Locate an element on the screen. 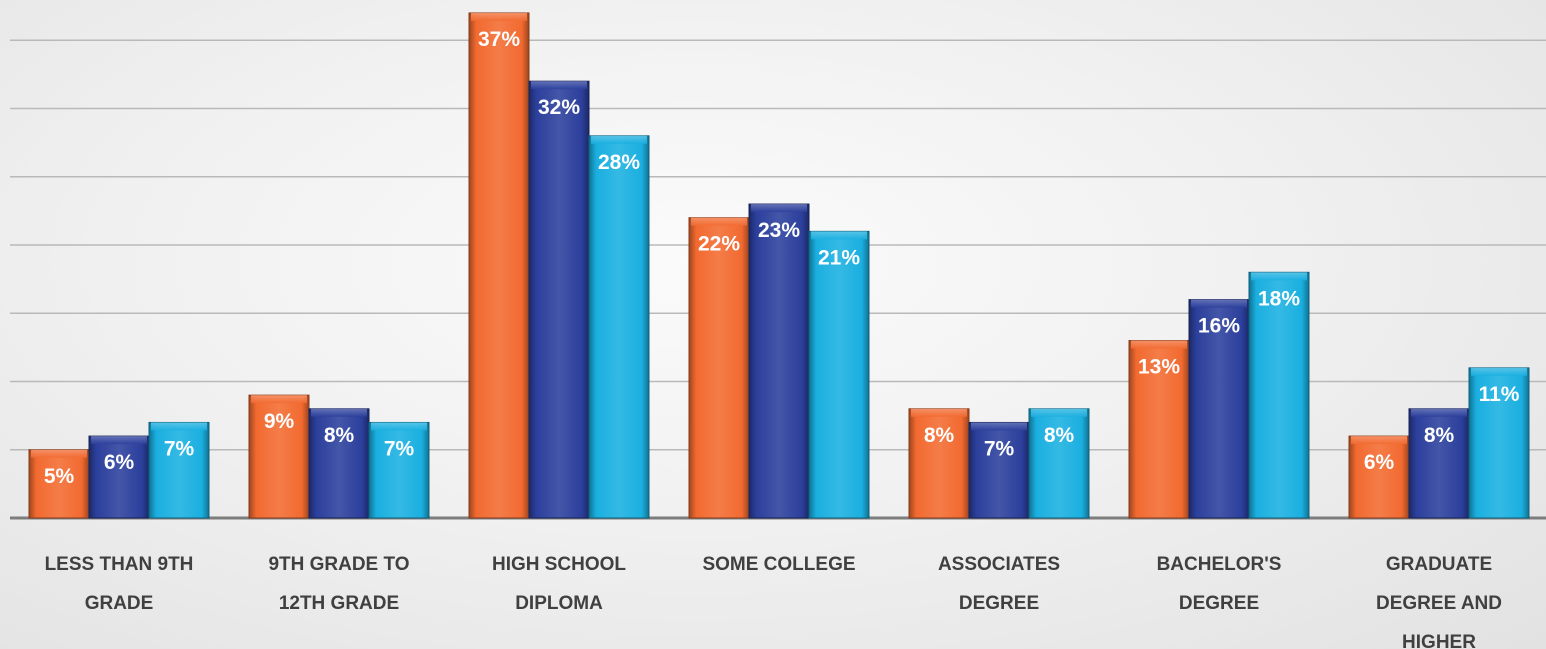 This screenshot has height=649, width=1546. category-label: BACHELOR'S is located at coordinates (1219, 564).